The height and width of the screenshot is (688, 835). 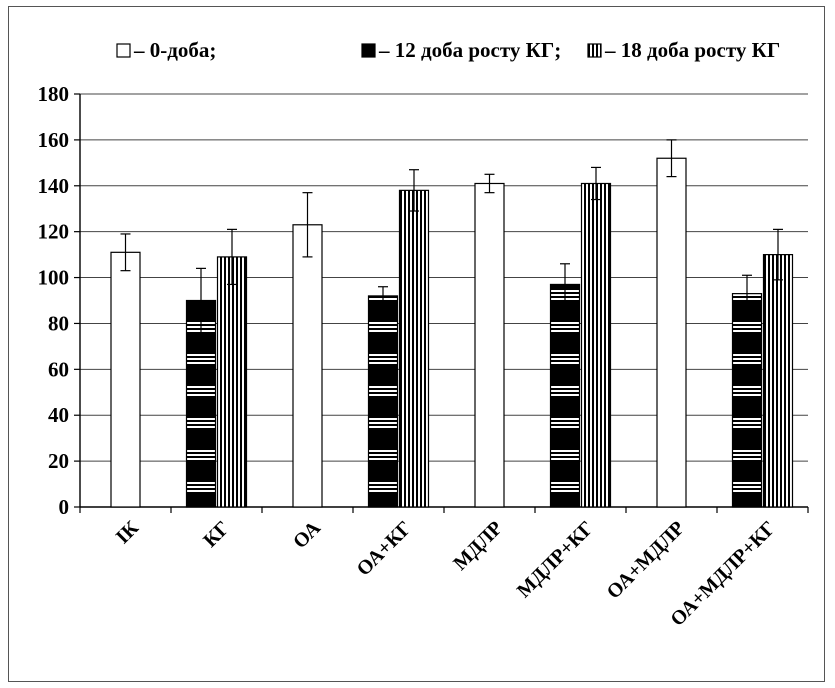 I want to click on x-category-label: ОА, so click(x=307, y=535).